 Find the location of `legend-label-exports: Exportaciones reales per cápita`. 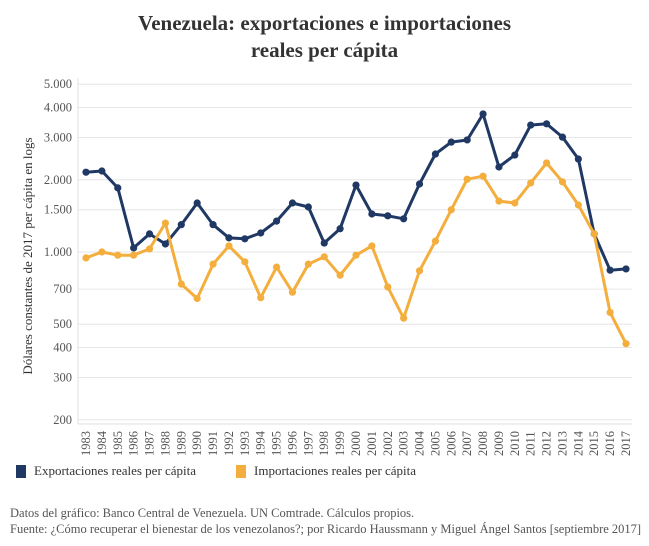

legend-label-exports: Exportaciones reales per cápita is located at coordinates (115, 470).